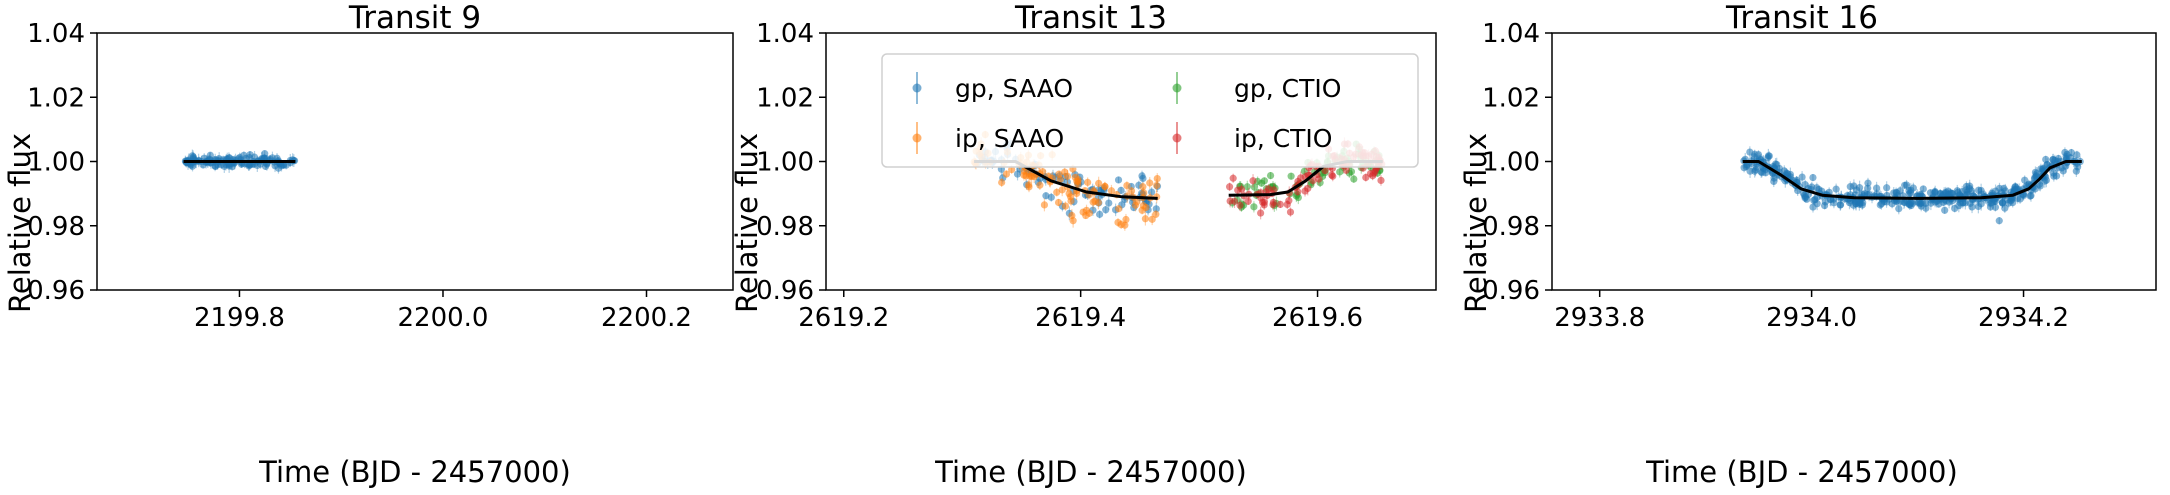 The width and height of the screenshot is (2170, 495). I want to click on y-tick-label: 0.98, so click(785, 227).